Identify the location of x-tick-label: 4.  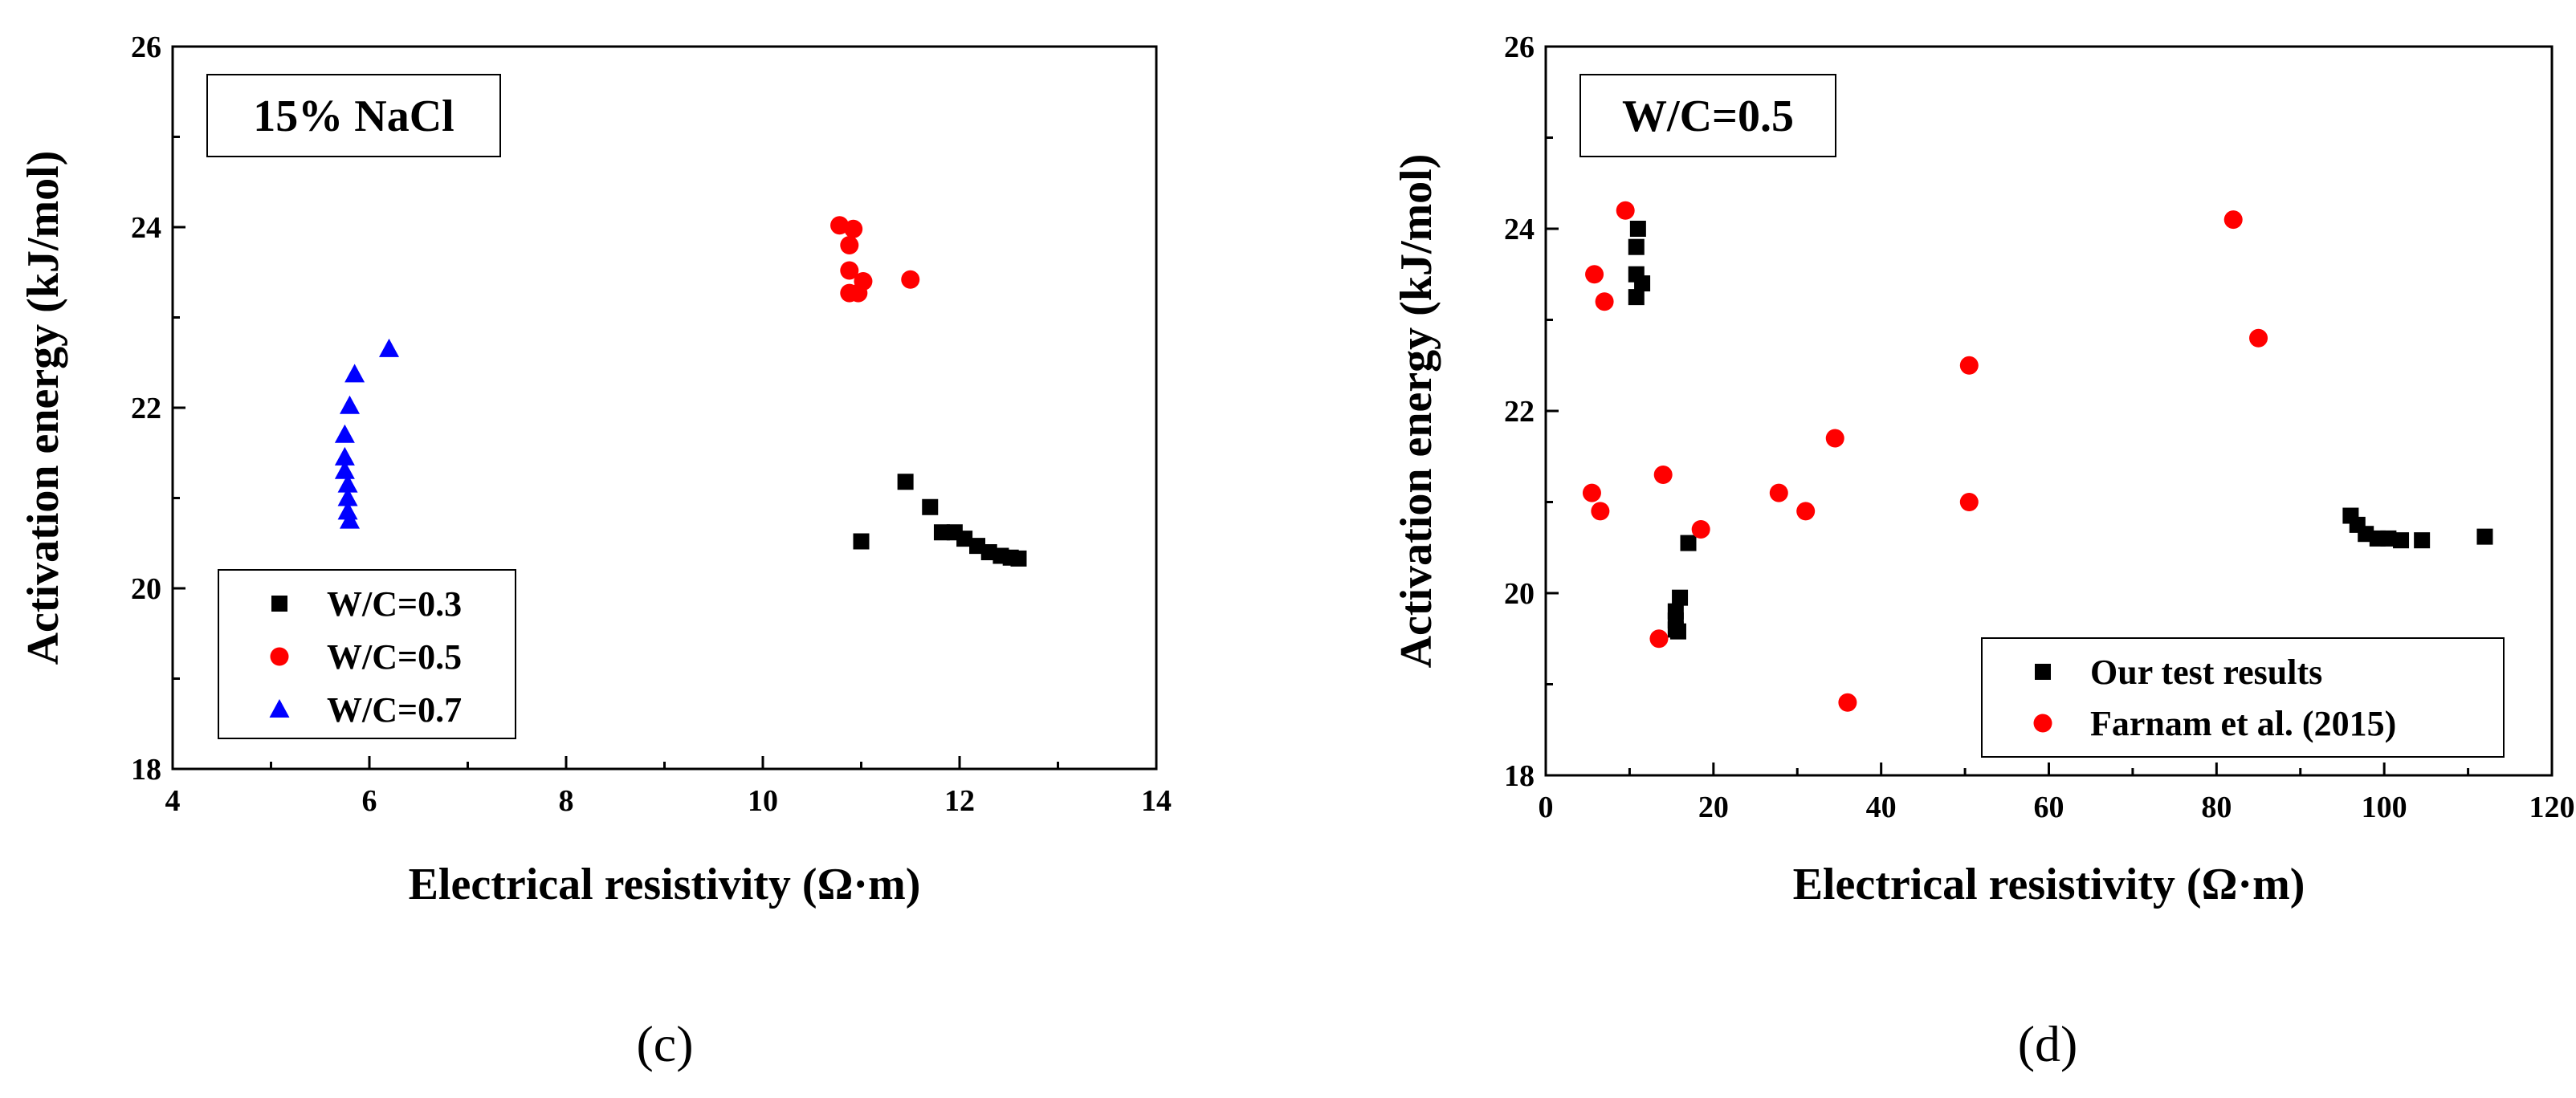
(173, 801).